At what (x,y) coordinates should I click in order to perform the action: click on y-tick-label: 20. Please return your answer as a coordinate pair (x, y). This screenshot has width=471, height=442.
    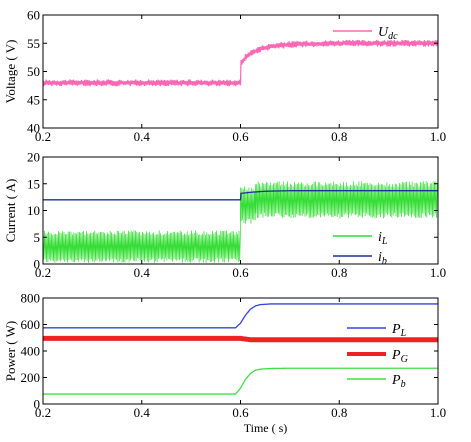
    Looking at the image, I should click on (33, 157).